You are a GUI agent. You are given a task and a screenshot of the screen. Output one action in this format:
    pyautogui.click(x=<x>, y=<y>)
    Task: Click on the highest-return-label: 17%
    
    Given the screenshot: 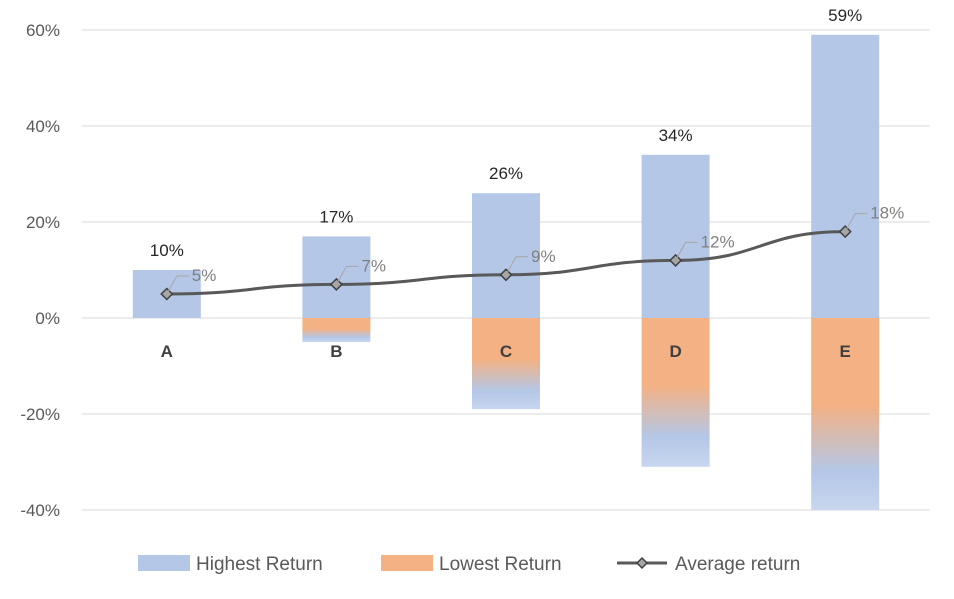 What is the action you would take?
    pyautogui.click(x=336, y=216)
    